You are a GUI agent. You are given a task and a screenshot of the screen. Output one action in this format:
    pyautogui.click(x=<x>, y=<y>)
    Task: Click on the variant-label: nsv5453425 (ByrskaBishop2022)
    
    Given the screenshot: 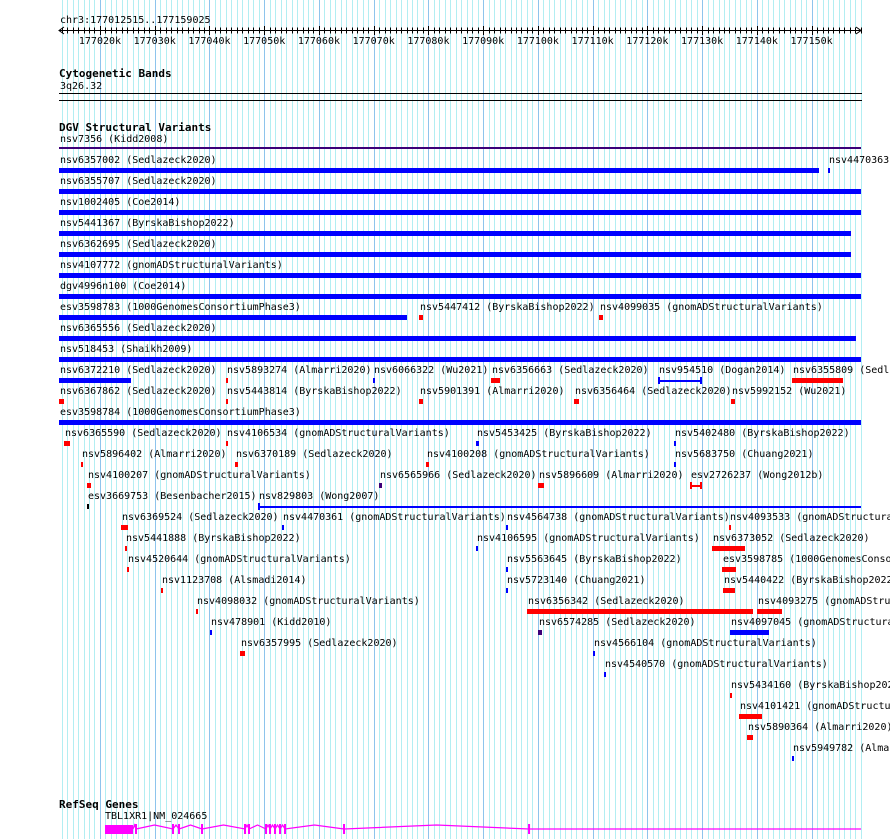 What is the action you would take?
    pyautogui.click(x=564, y=433)
    